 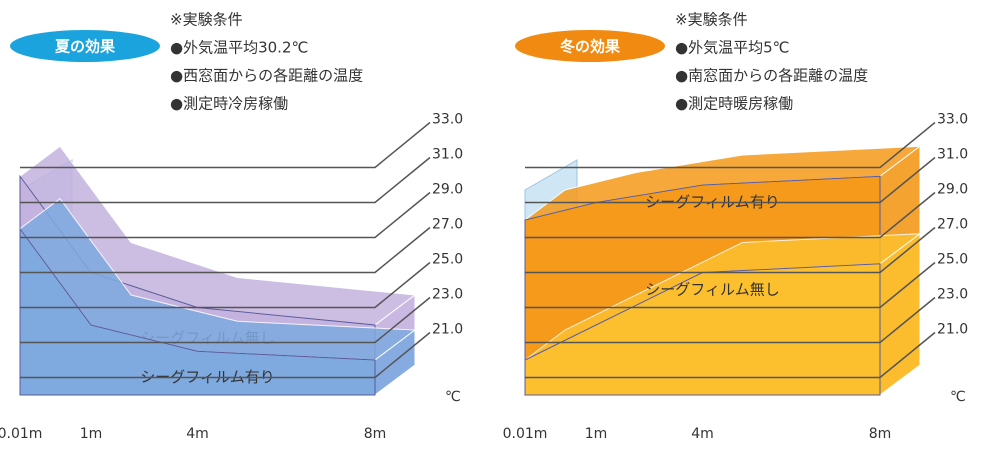 What do you see at coordinates (732, 48) in the screenshot?
I see `condition: ●外気温平均5℃` at bounding box center [732, 48].